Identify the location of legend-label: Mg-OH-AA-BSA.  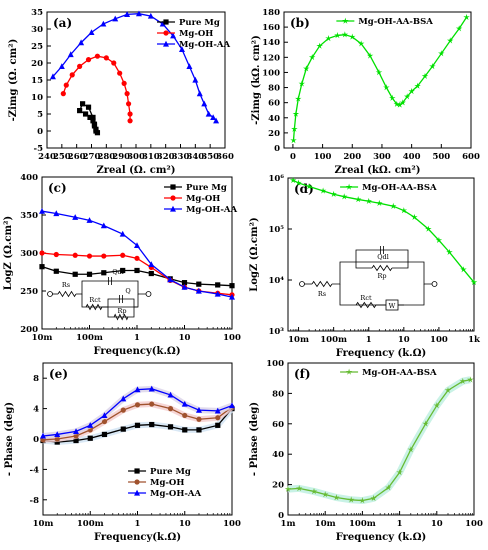
(399, 373).